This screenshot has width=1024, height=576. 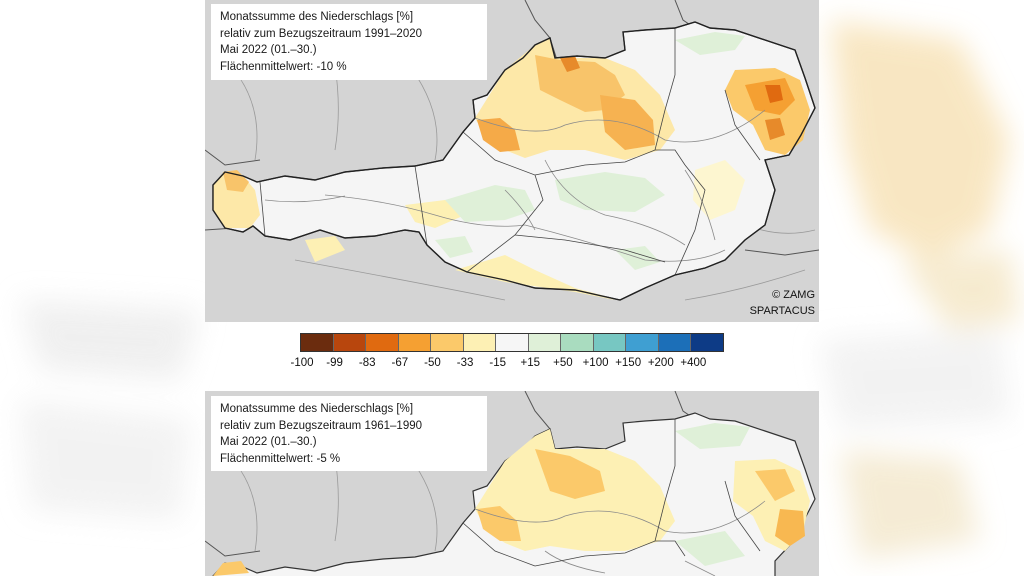 I want to click on legend-color-bar, so click(x=512, y=342).